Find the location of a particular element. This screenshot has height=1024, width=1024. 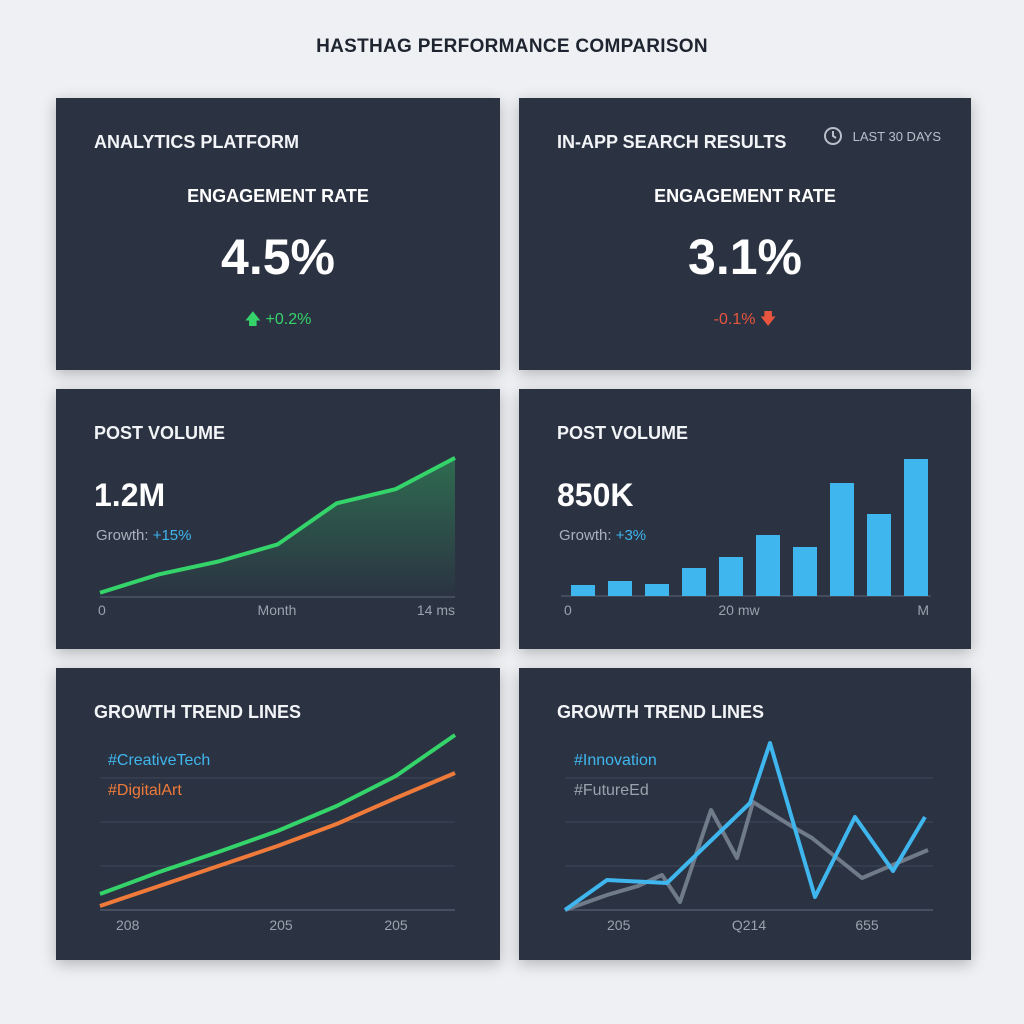

legend-innovation: #Innovation is located at coordinates (615, 760).